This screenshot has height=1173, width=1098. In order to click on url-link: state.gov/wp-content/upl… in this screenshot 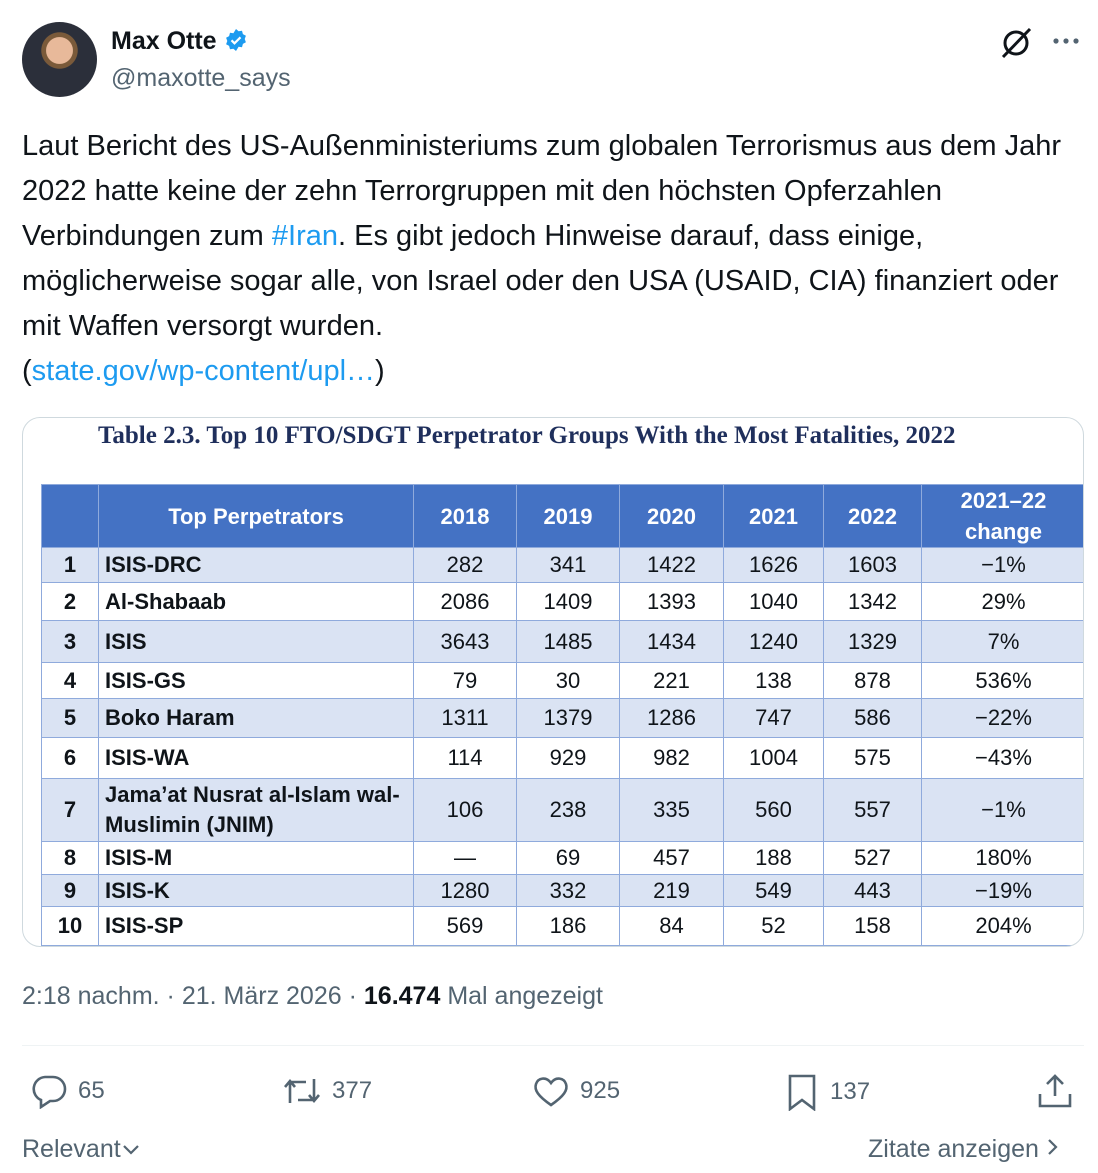, I will do `click(203, 371)`.